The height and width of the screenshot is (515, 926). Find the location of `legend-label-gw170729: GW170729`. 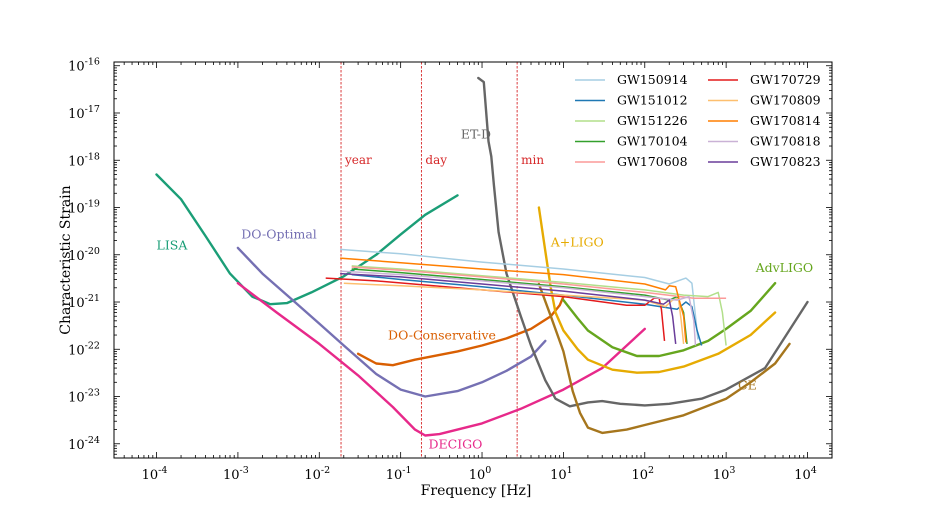

legend-label-gw170729: GW170729 is located at coordinates (785, 79).